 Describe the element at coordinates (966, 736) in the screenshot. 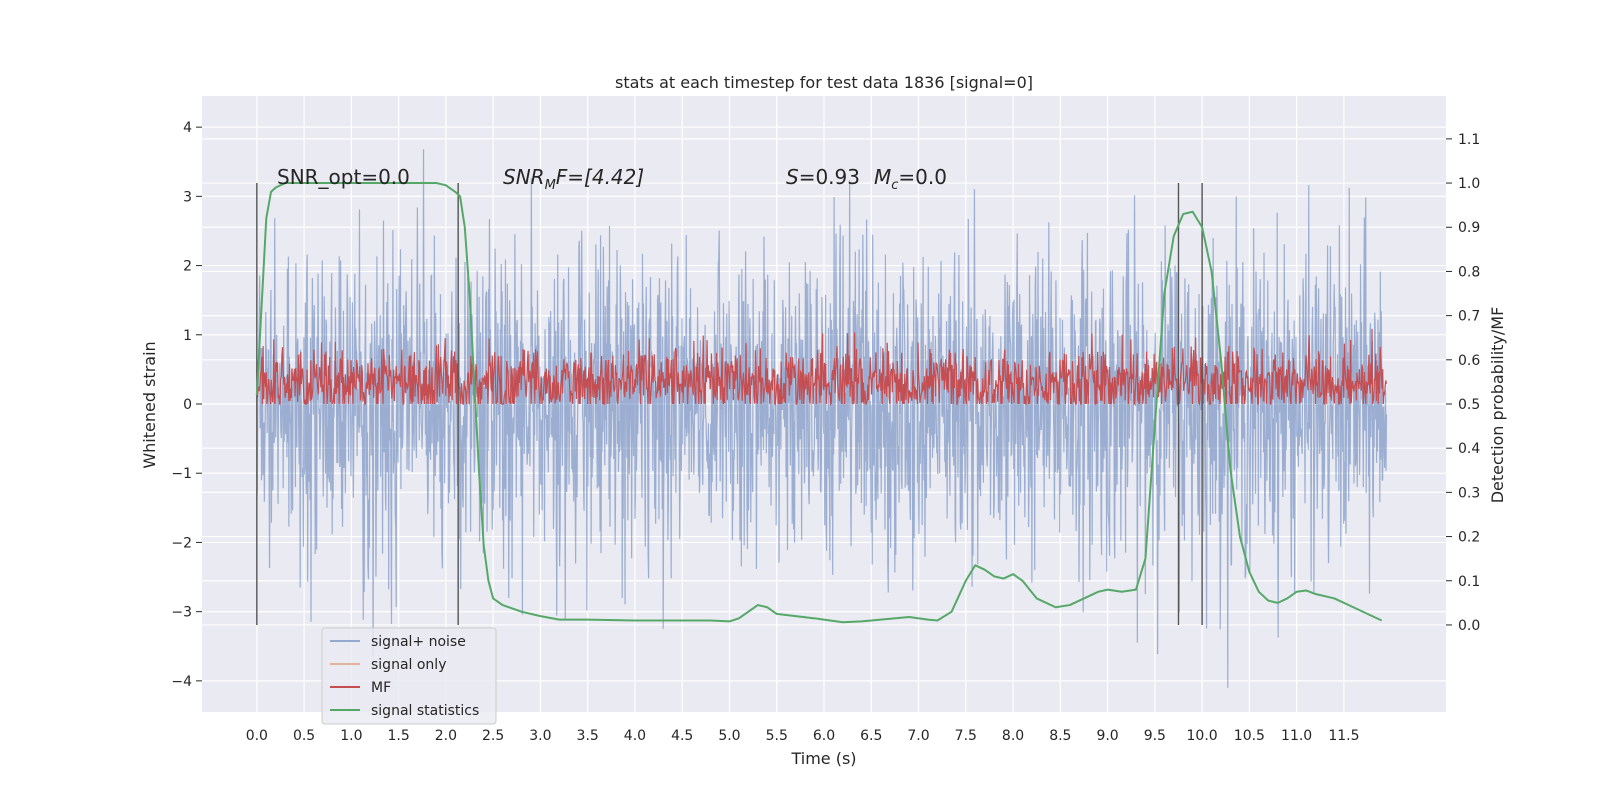

I see `x-tick-label: 7.5` at that location.